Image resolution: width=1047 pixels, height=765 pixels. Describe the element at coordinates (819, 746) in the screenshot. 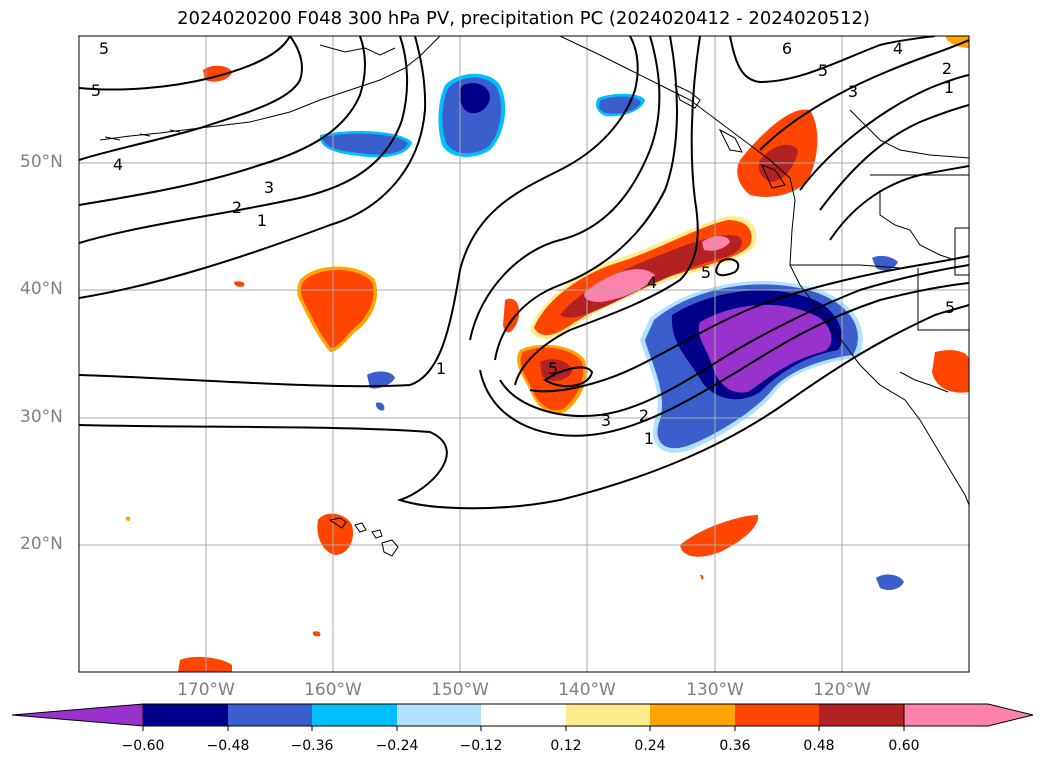

I see `colorbar-tick-label: 0.48` at that location.